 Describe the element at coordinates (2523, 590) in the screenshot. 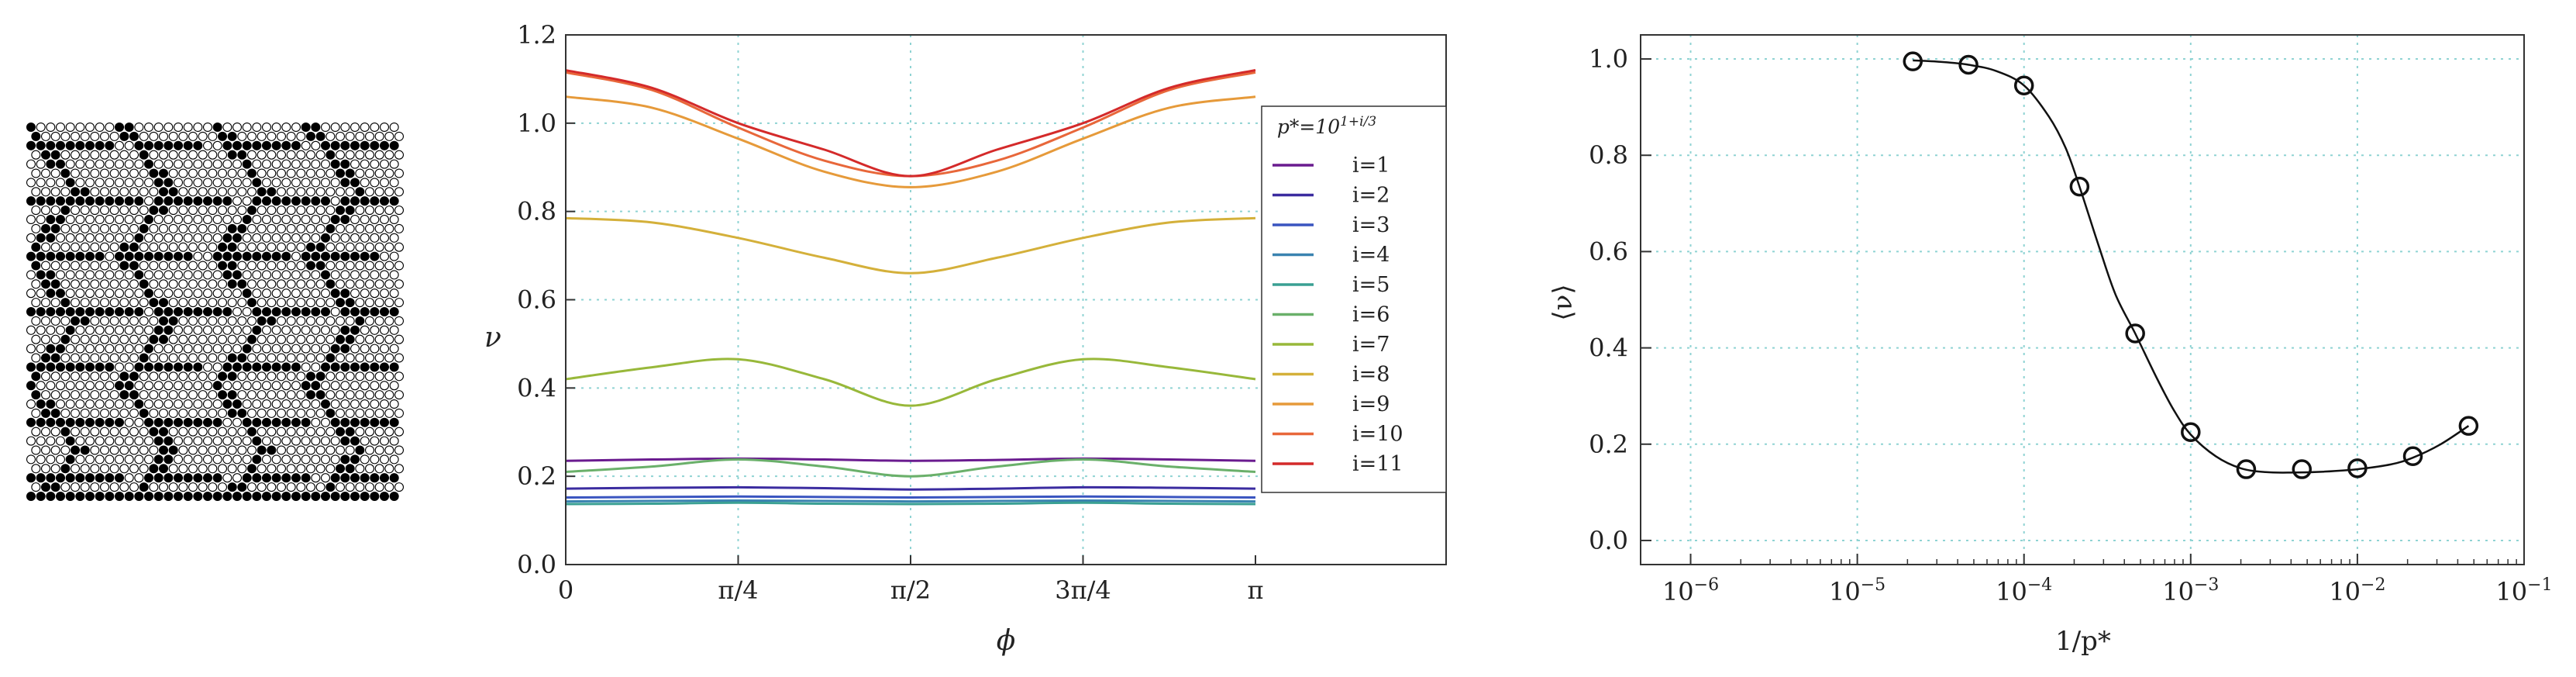

I see `p3-xtick-label: 10−1` at that location.